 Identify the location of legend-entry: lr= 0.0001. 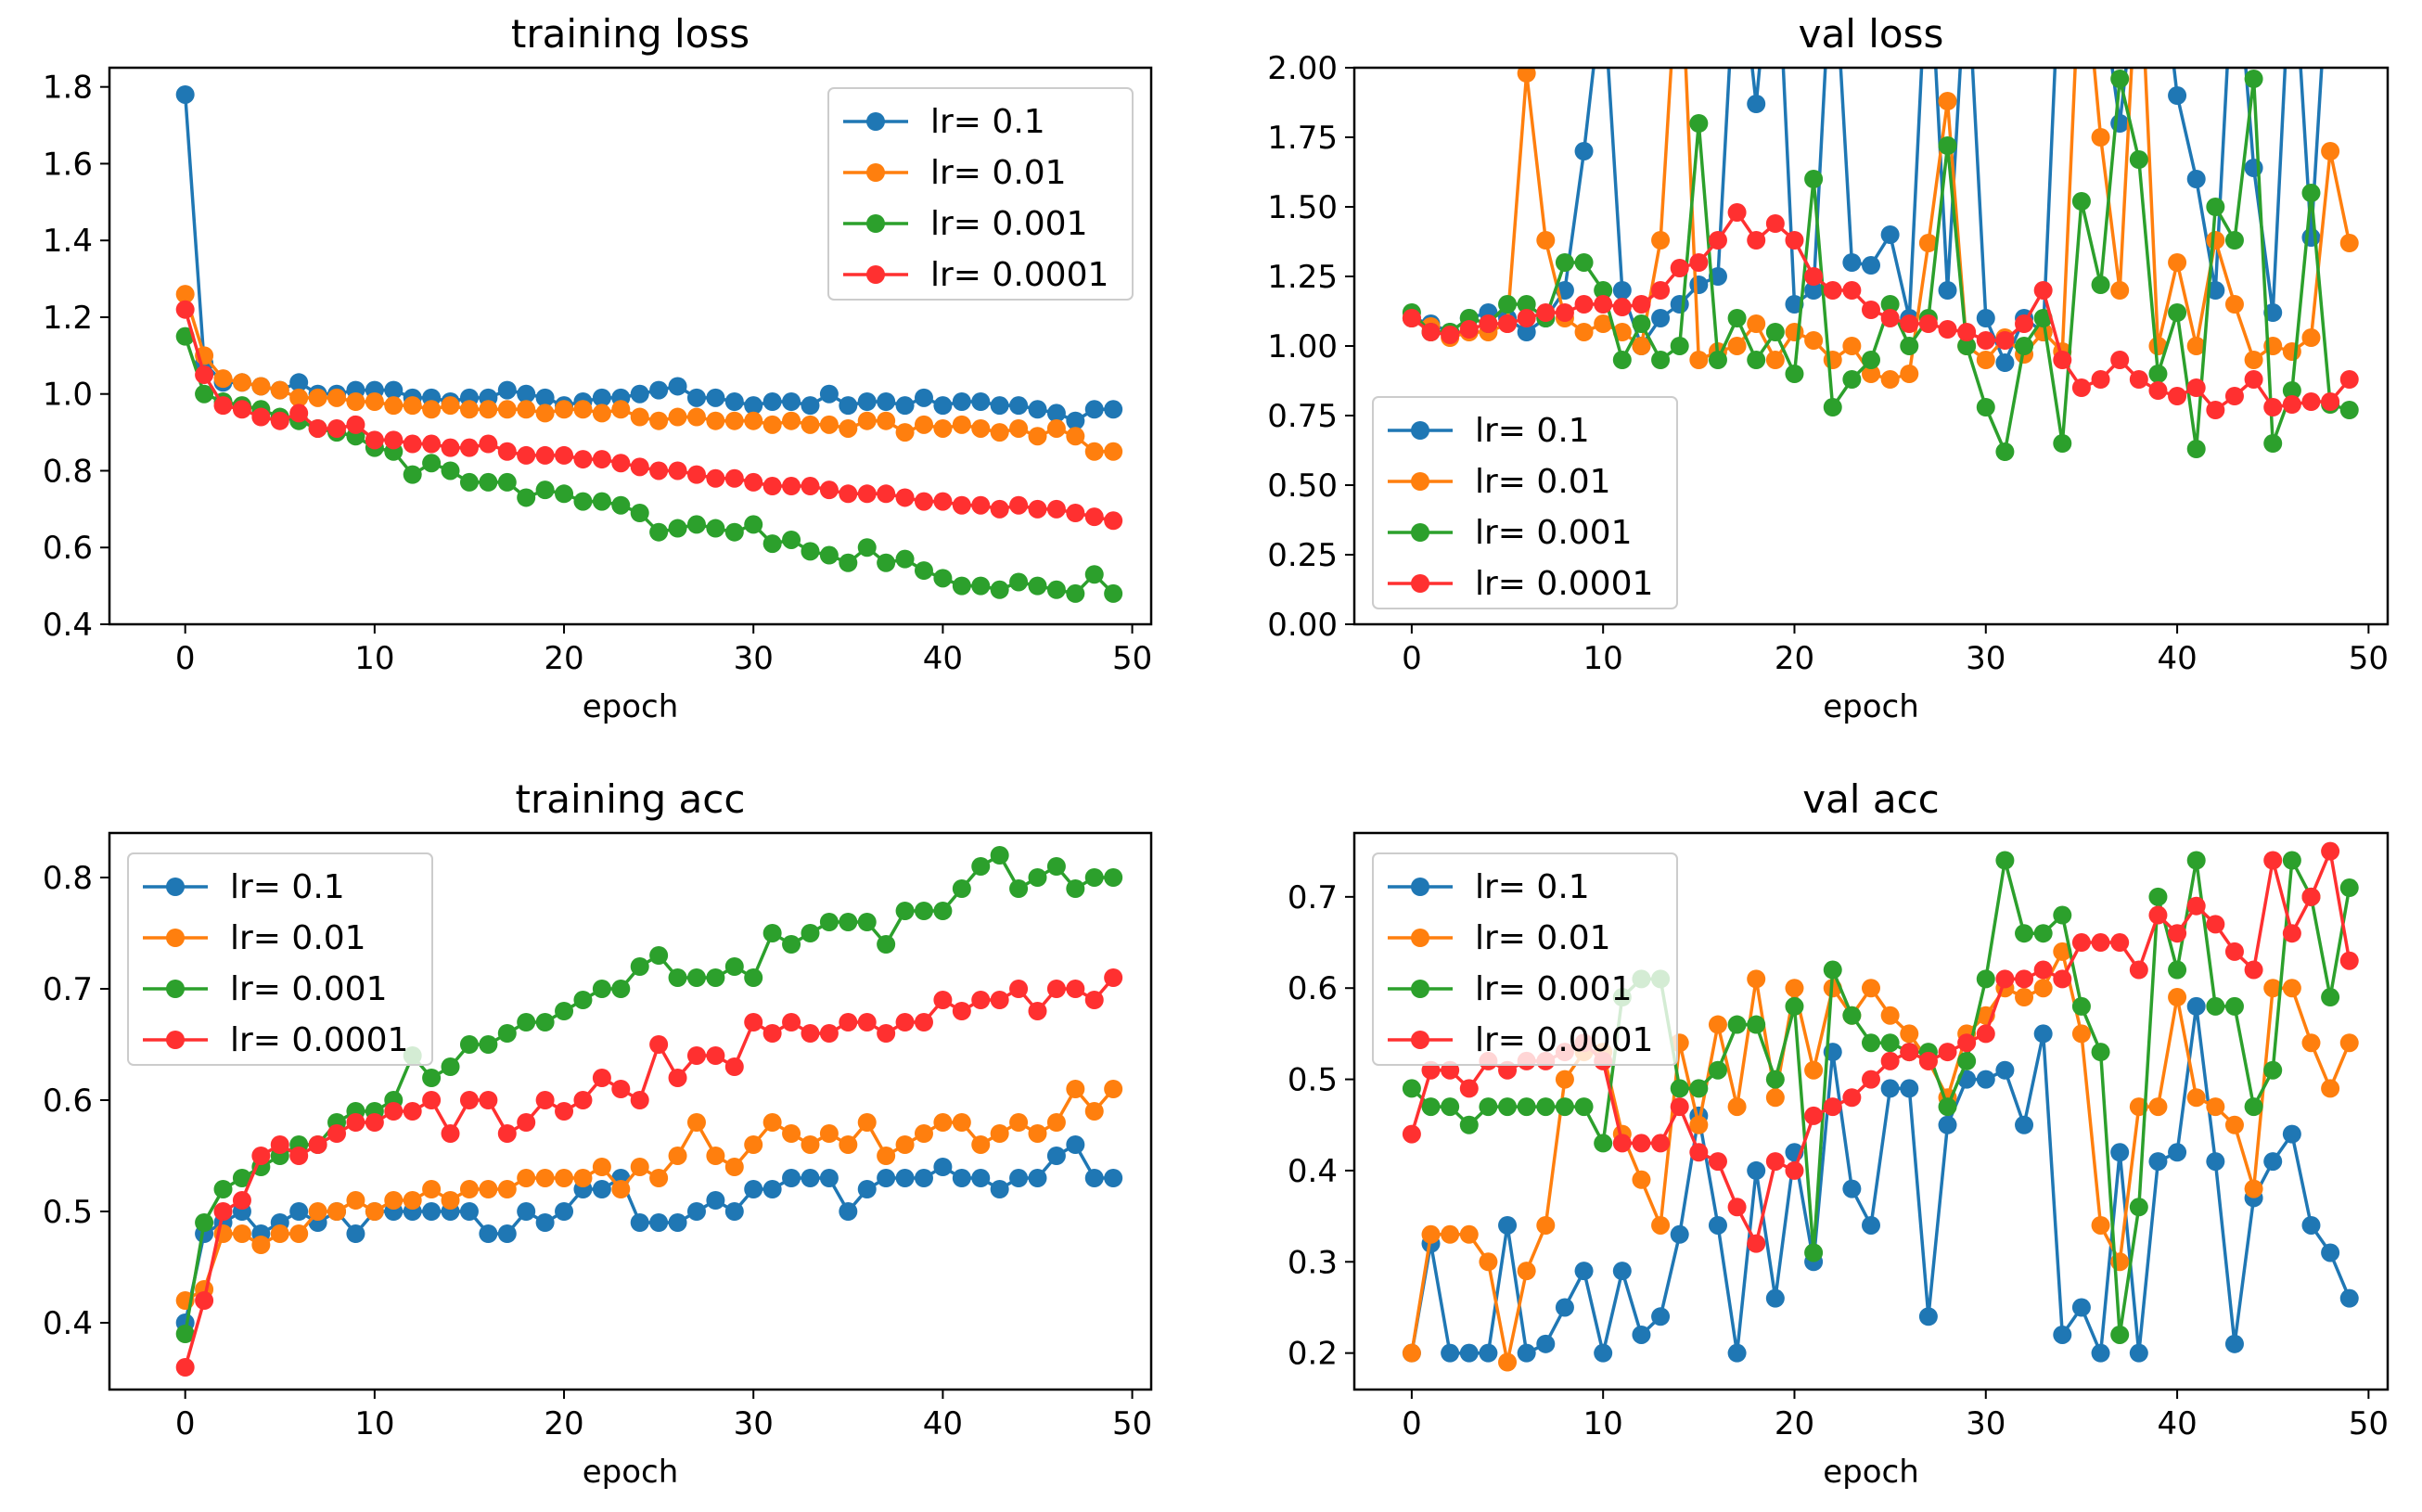
(275, 1040).